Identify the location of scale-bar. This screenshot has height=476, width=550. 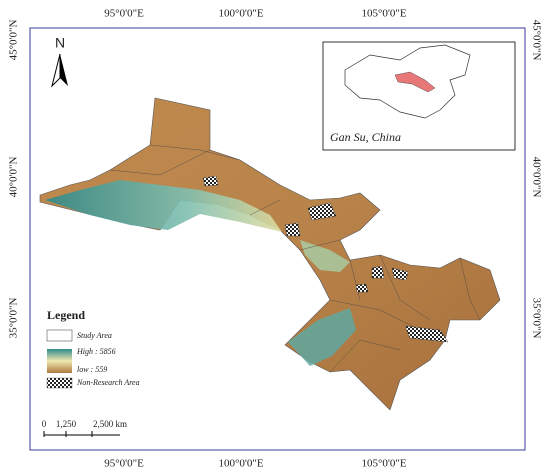
(81, 434).